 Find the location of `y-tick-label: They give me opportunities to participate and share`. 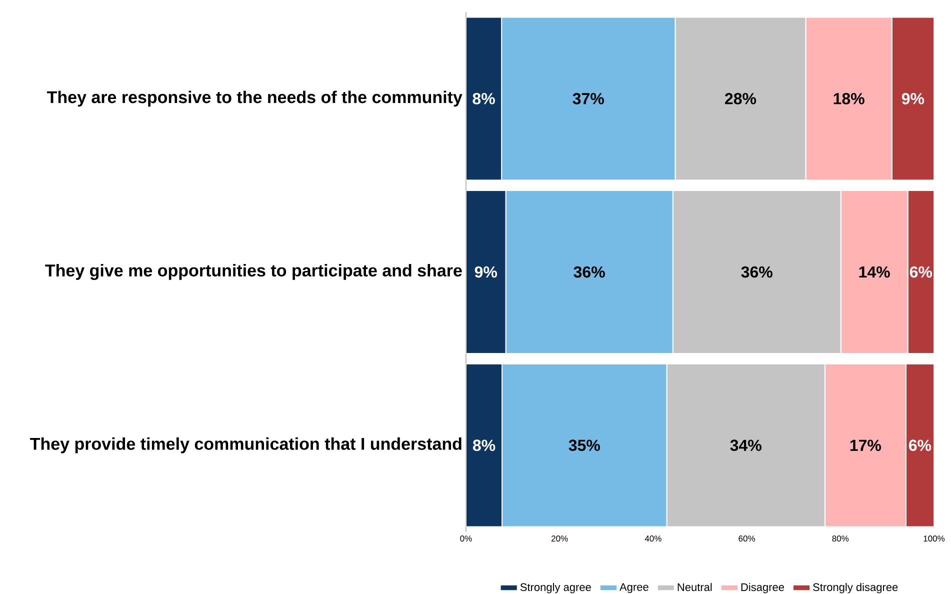

y-tick-label: They give me opportunities to participate and share is located at coordinates (253, 272).